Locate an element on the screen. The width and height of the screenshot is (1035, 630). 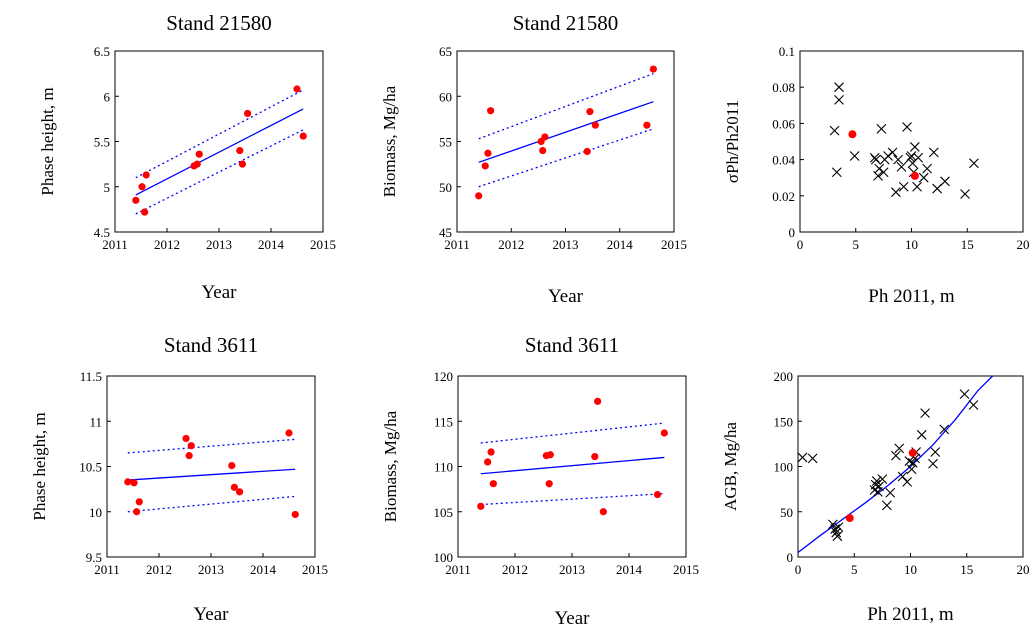
y-axis-label: AGB, Mg/ha is located at coordinates (730, 466).